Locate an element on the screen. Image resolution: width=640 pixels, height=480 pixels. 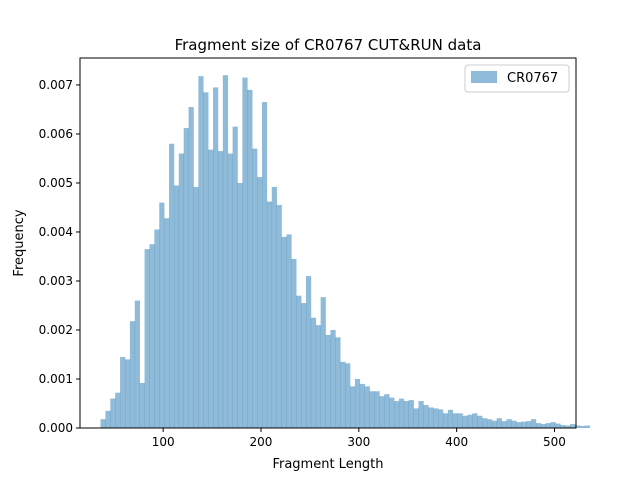
x-tick-label: 100 is located at coordinates (163, 442).